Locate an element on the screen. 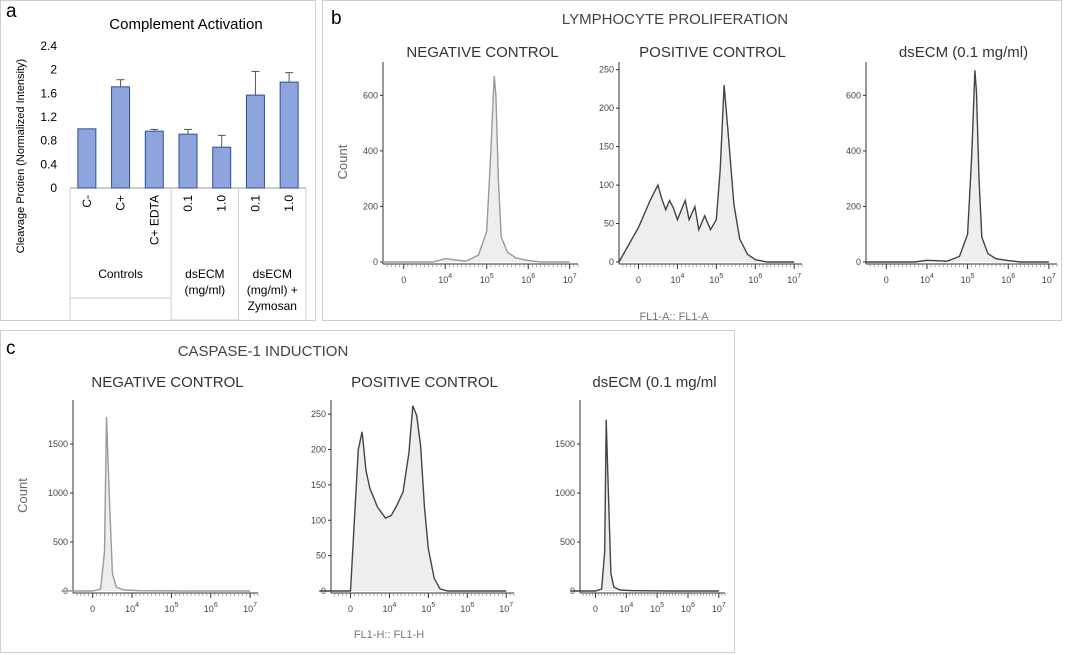  histogram-y-tick: 500 is located at coordinates (60, 542).